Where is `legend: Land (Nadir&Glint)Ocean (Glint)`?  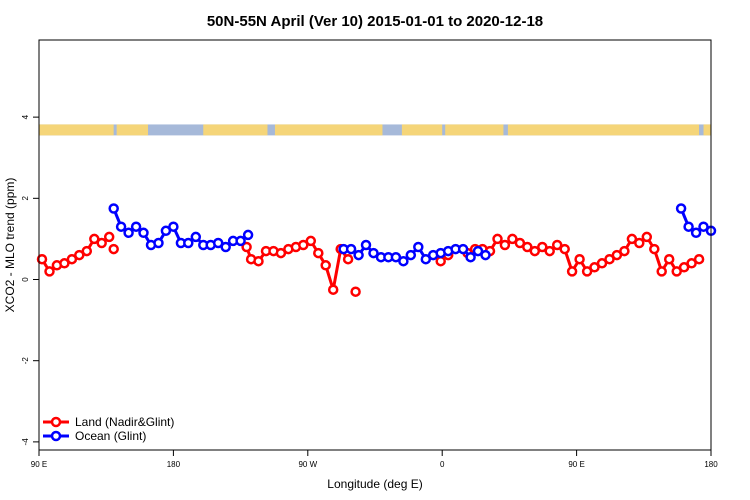
legend: Land (Nadir&Glint)Ocean (Glint) is located at coordinates (108, 429).